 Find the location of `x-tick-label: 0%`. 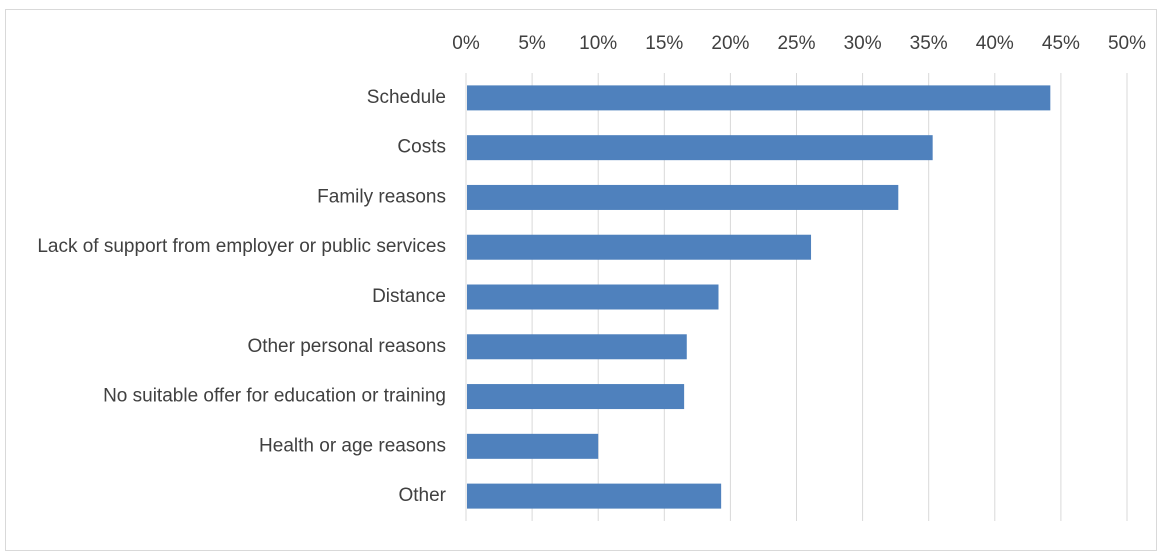

x-tick-label: 0% is located at coordinates (466, 43).